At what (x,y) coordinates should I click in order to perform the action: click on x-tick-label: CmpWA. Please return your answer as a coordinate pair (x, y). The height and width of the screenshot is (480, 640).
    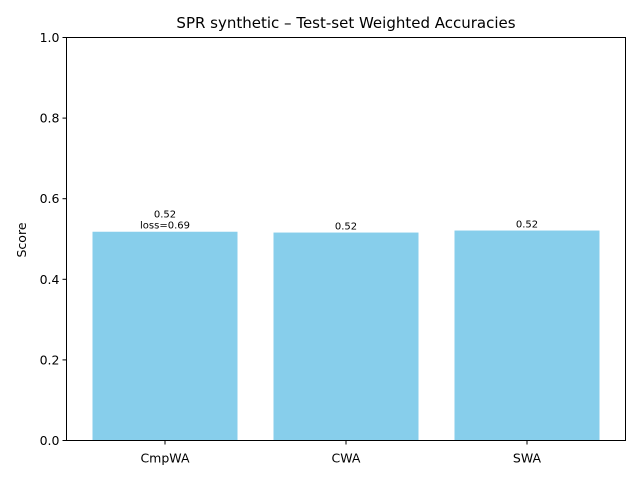
    Looking at the image, I should click on (165, 458).